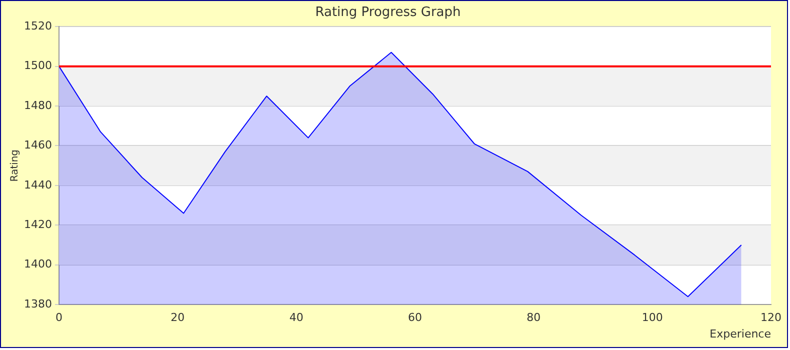 The height and width of the screenshot is (350, 790). I want to click on y-axis-title: Rating, so click(15, 165).